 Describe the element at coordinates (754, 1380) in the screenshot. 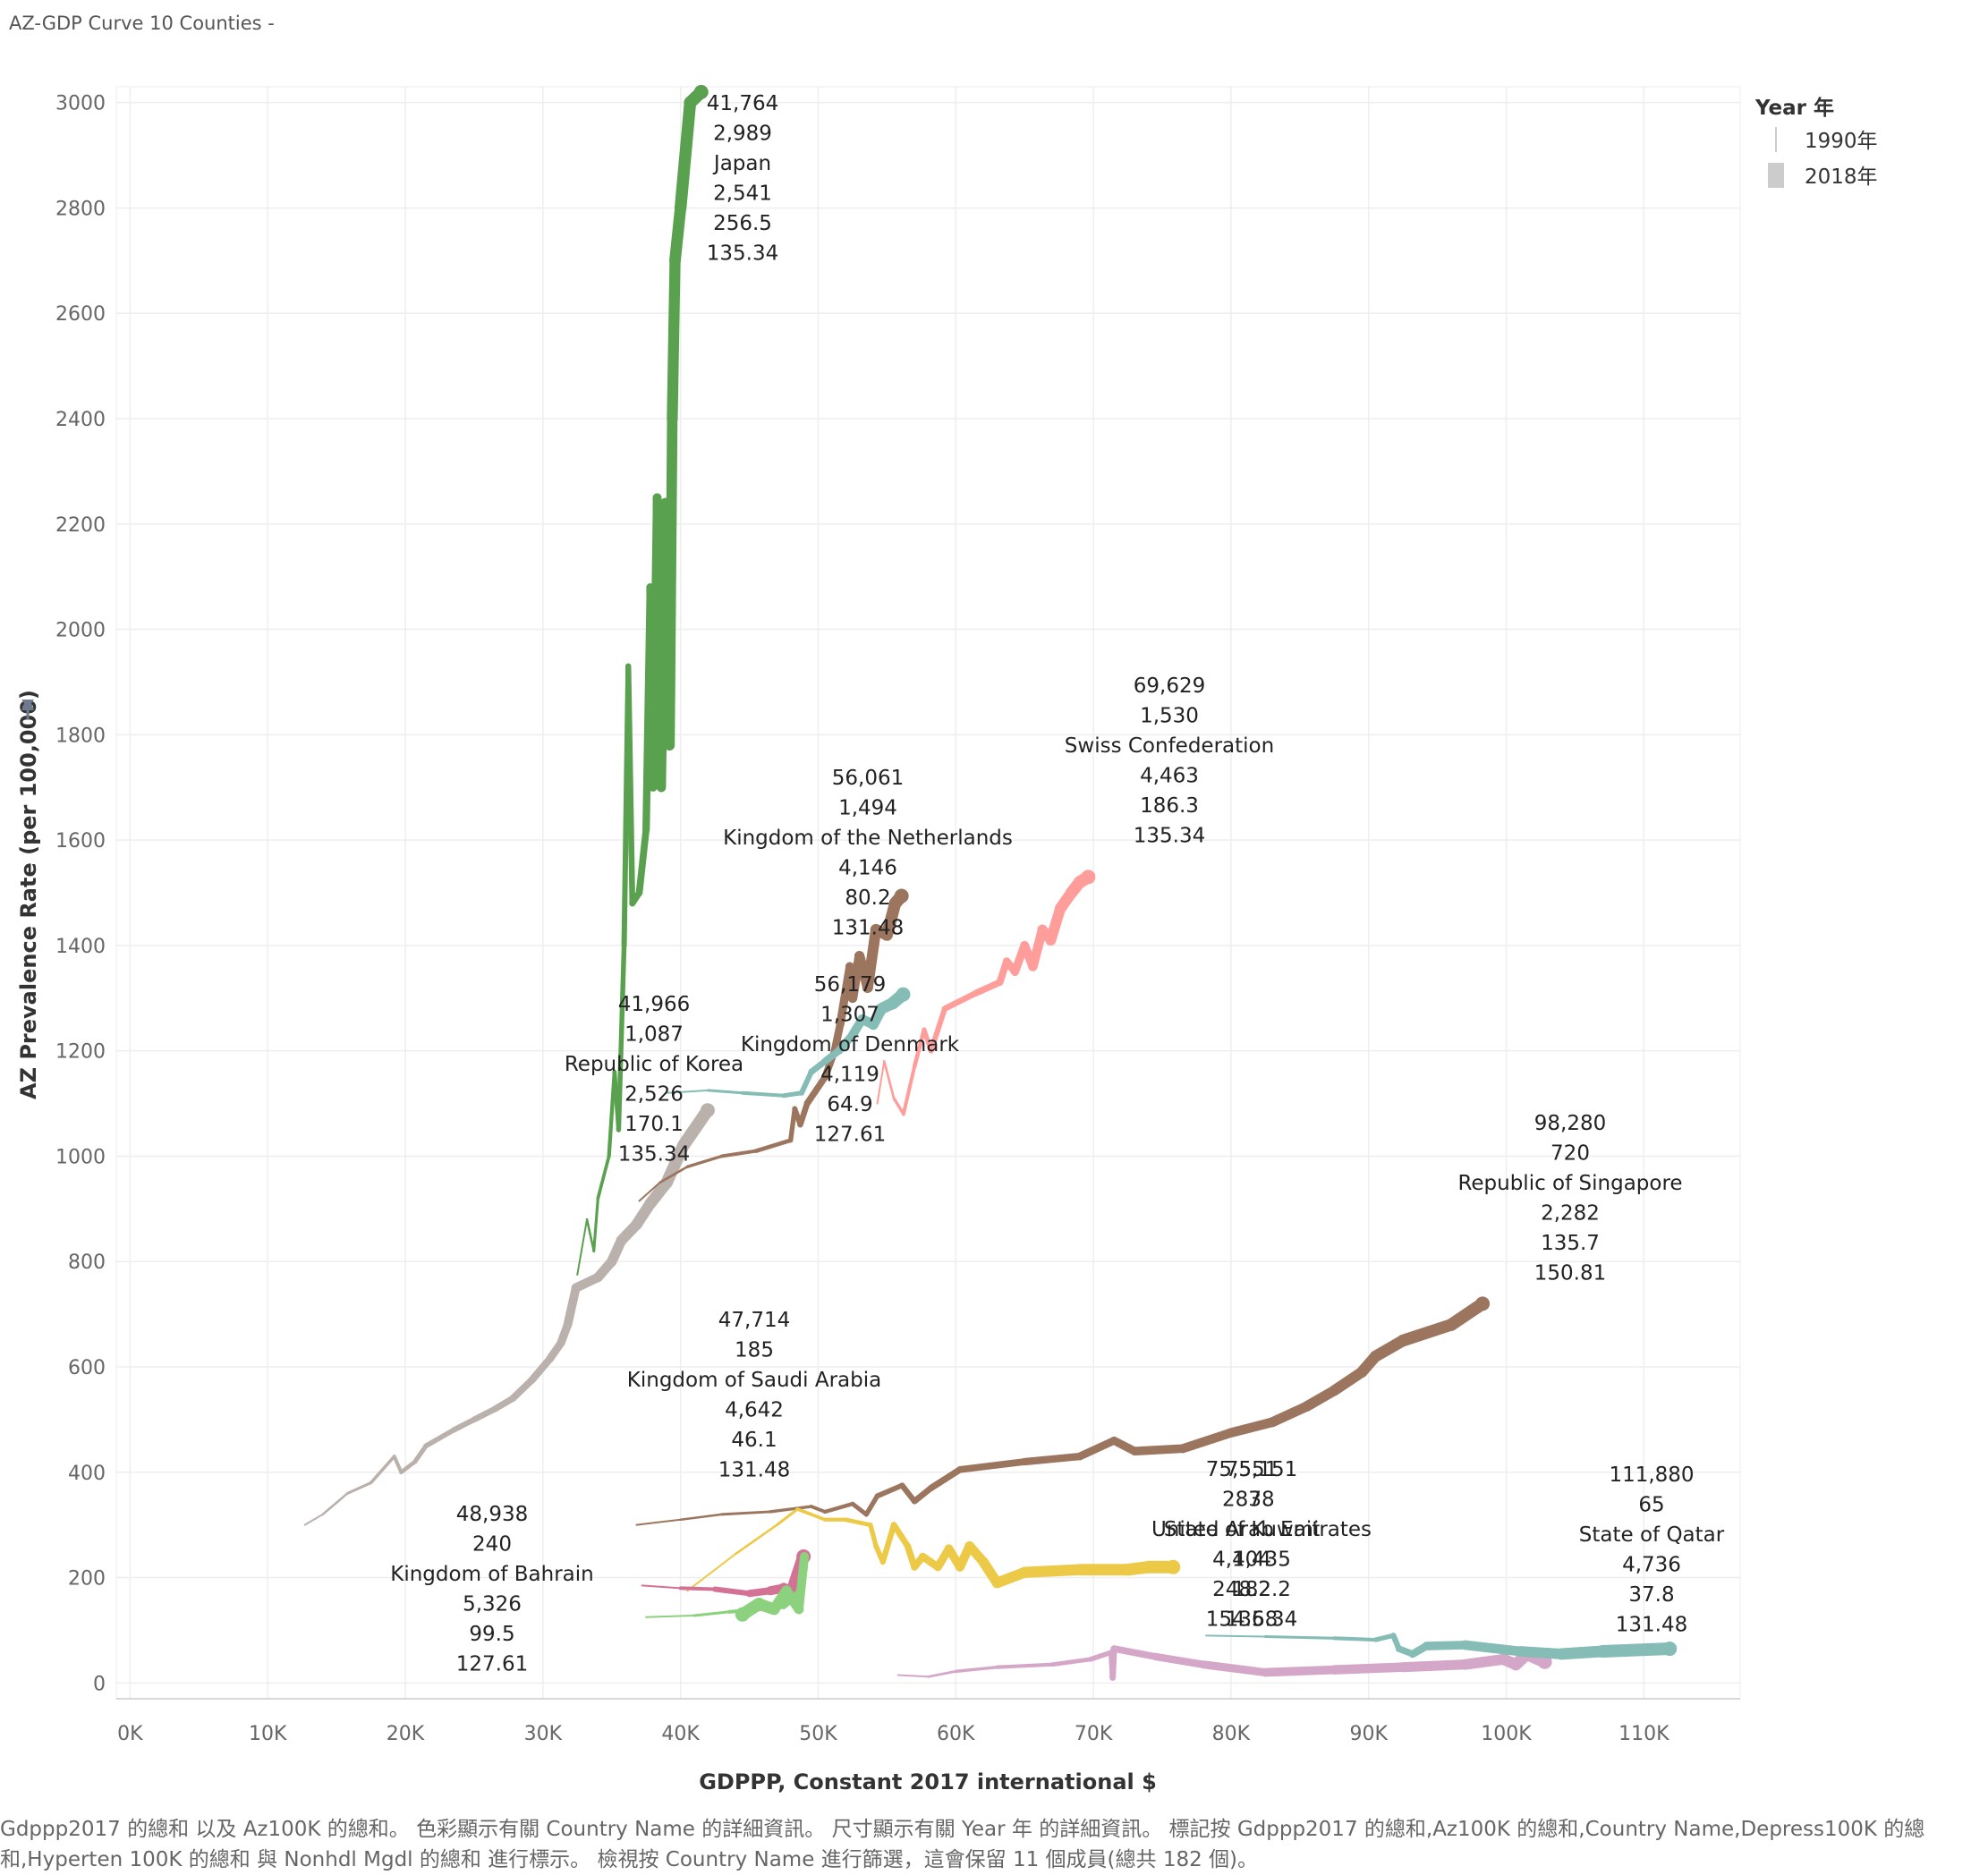

I see `mark-label-line: Kingdom of Saudi Arabia` at that location.